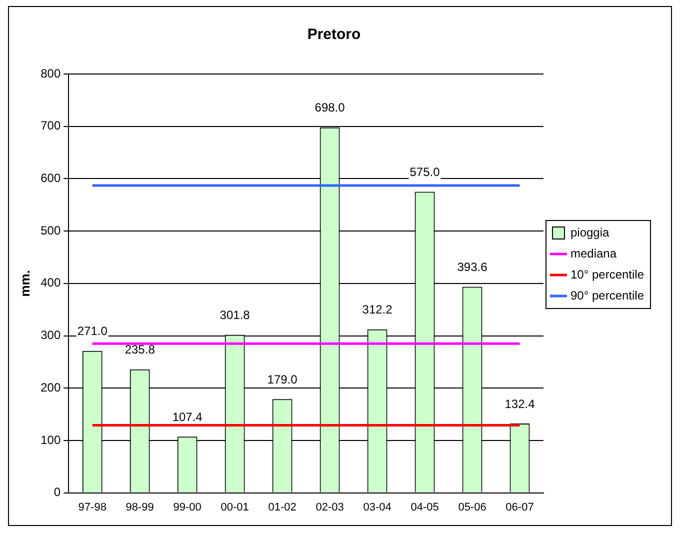 This screenshot has height=535, width=682. I want to click on legend-label: 90° percentile, so click(607, 295).